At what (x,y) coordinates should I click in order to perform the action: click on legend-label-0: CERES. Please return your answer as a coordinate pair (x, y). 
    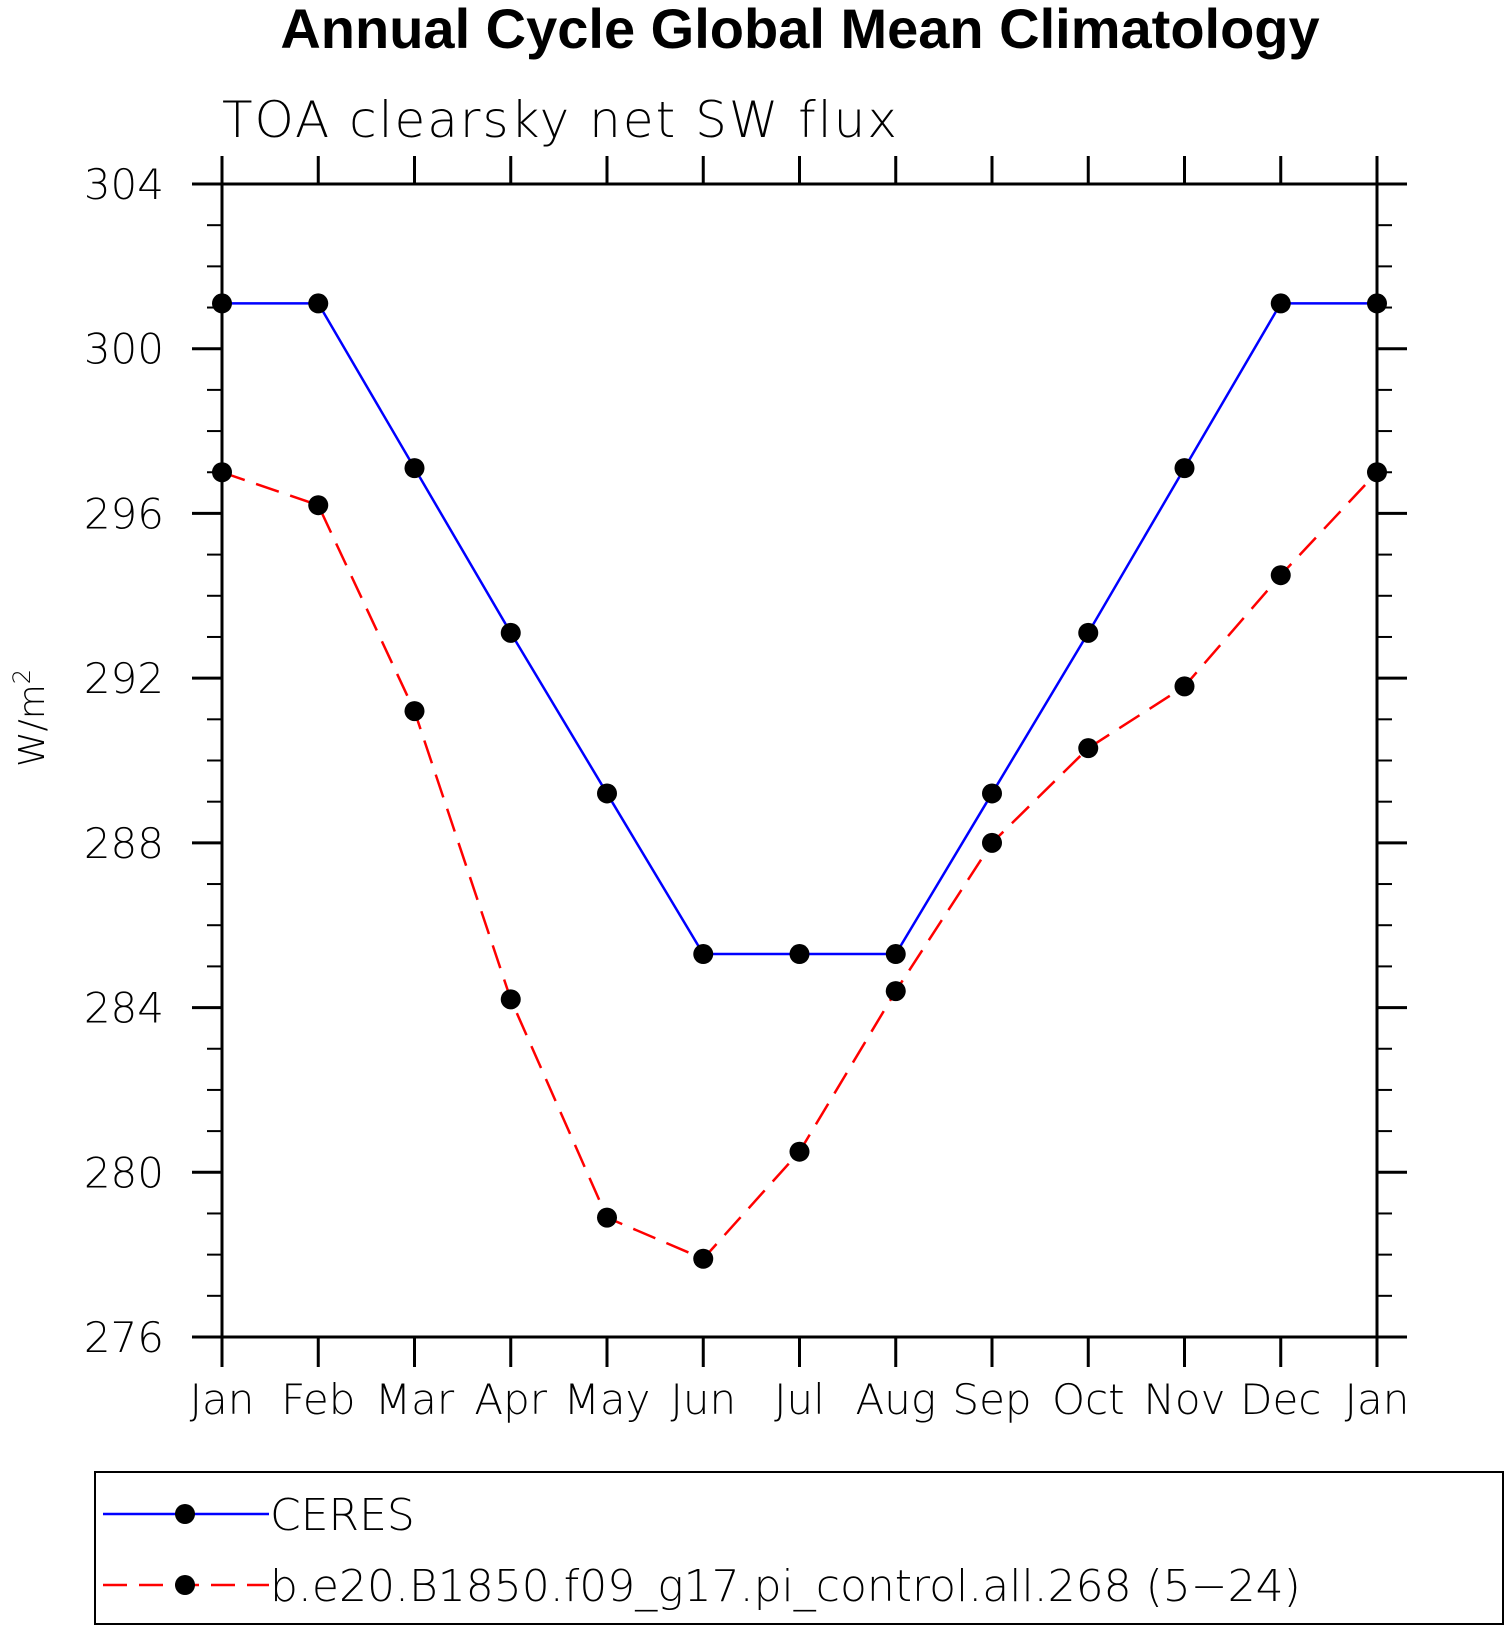
    Looking at the image, I should click on (342, 1515).